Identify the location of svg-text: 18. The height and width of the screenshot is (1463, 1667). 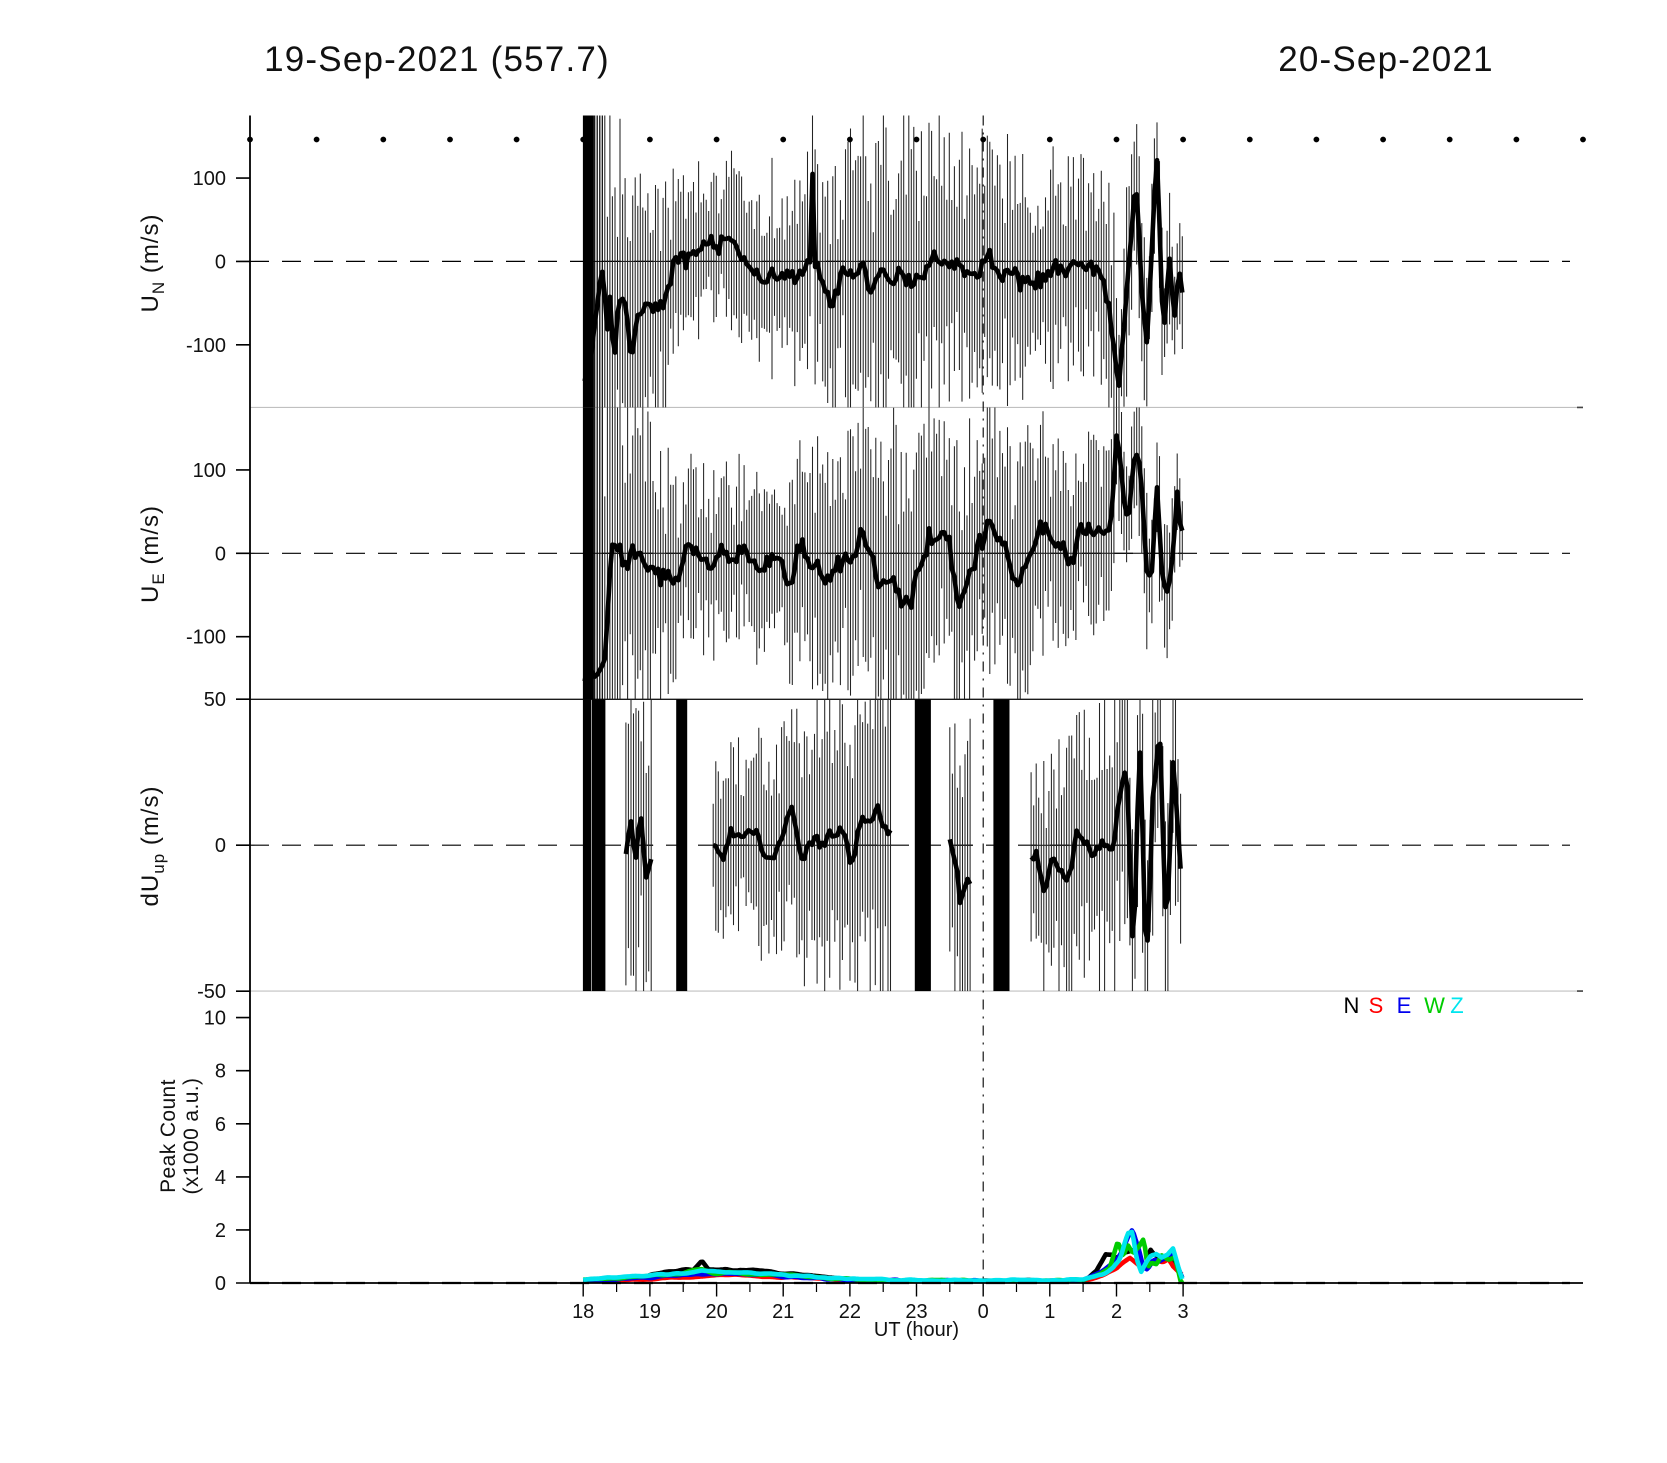
(583, 1312).